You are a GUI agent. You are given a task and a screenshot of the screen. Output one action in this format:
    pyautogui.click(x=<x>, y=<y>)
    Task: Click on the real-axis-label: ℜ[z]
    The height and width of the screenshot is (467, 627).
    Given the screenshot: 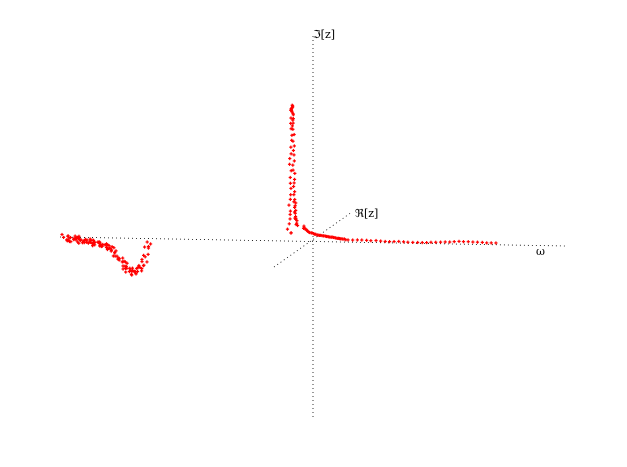 What is the action you would take?
    pyautogui.click(x=366, y=213)
    